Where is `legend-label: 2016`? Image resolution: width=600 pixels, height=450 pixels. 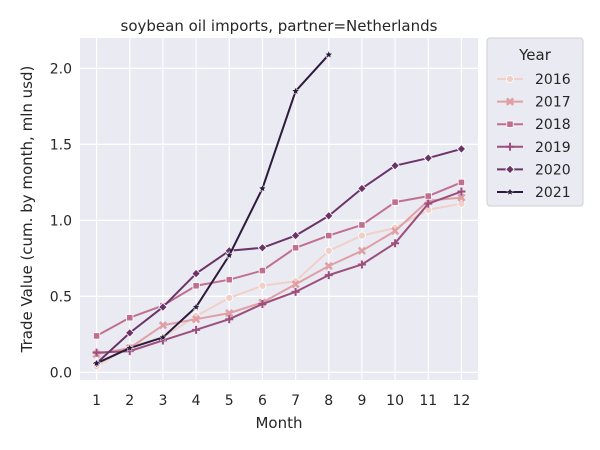
legend-label: 2016 is located at coordinates (553, 80).